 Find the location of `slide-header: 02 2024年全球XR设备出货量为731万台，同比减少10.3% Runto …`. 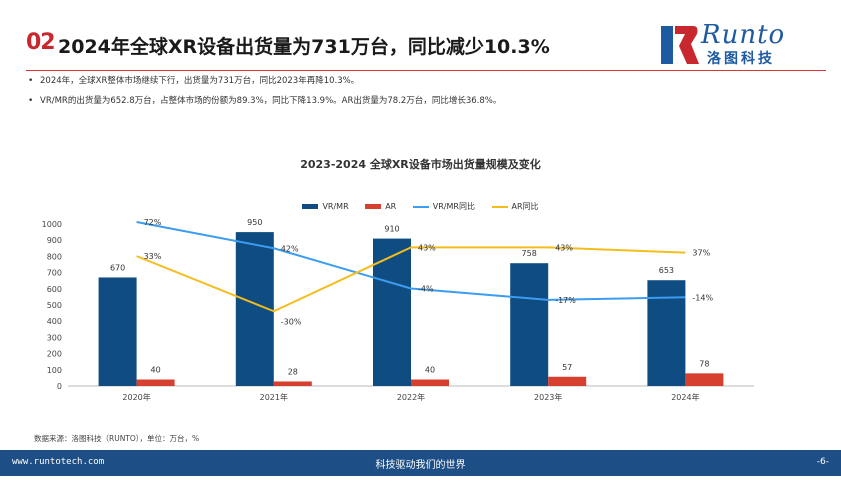

slide-header: 02 2024年全球XR设备出货量为731万台，同比减少10.3% Runto … is located at coordinates (420, 35).